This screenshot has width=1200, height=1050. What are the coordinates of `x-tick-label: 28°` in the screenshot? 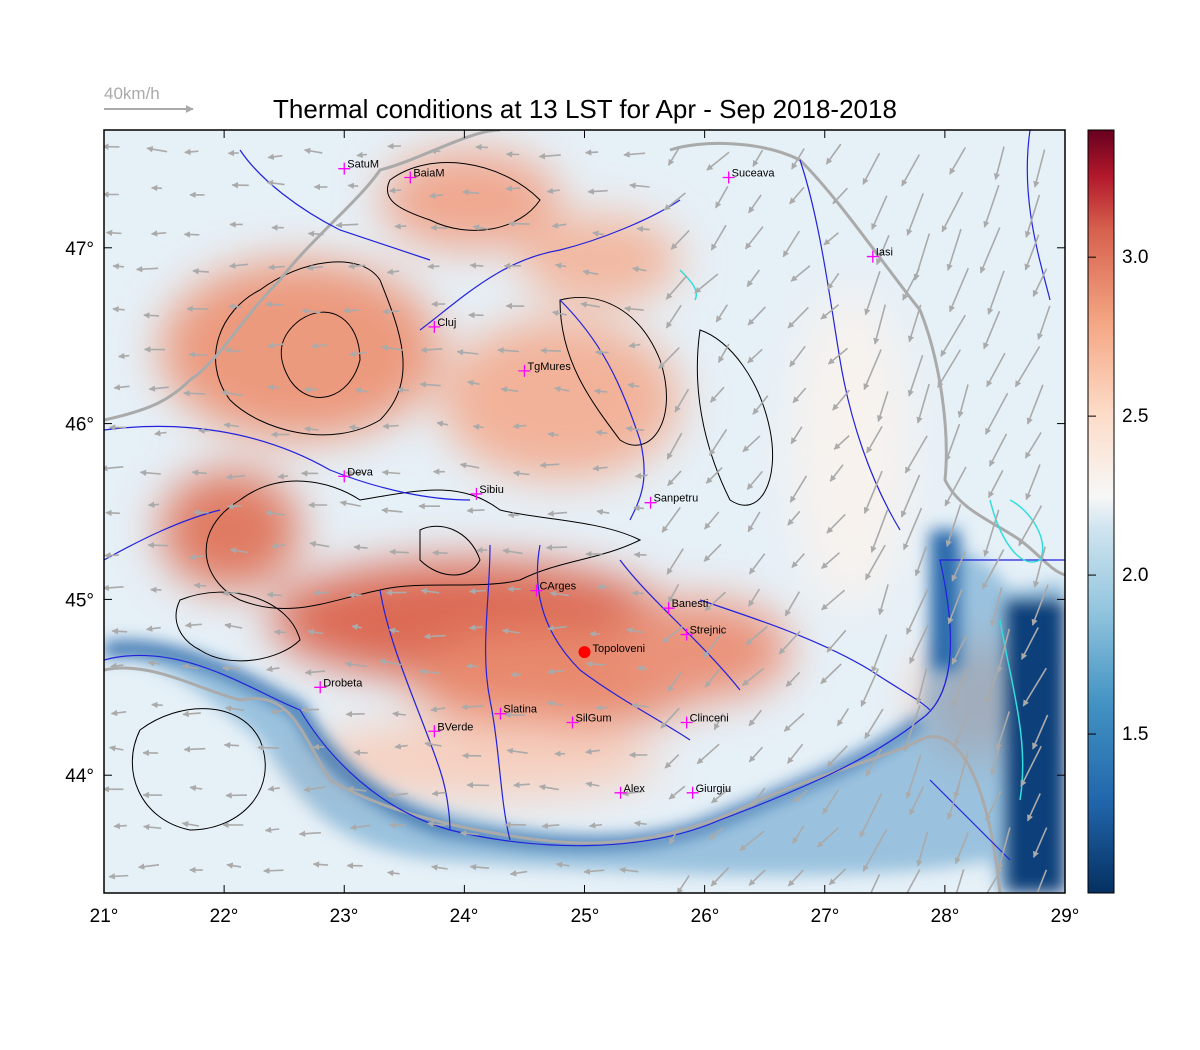 It's located at (945, 916).